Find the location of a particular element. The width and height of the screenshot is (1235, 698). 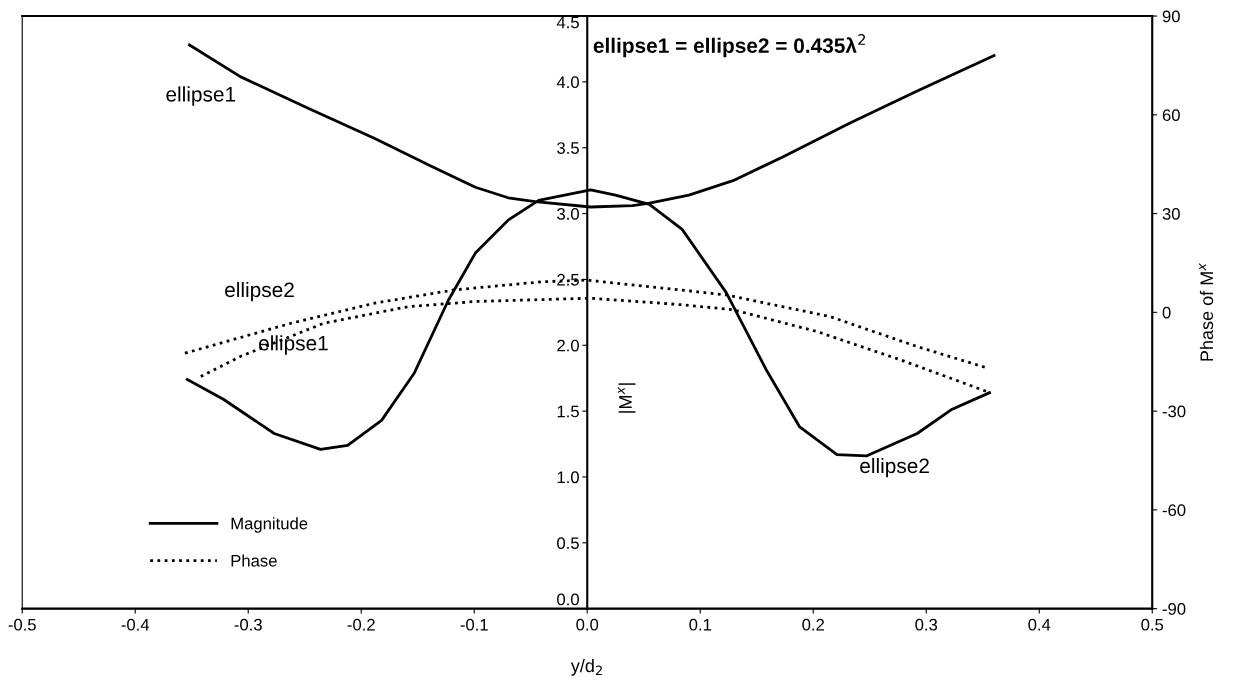

y-axis-title: |M$^{x}$| is located at coordinates (626, 398).